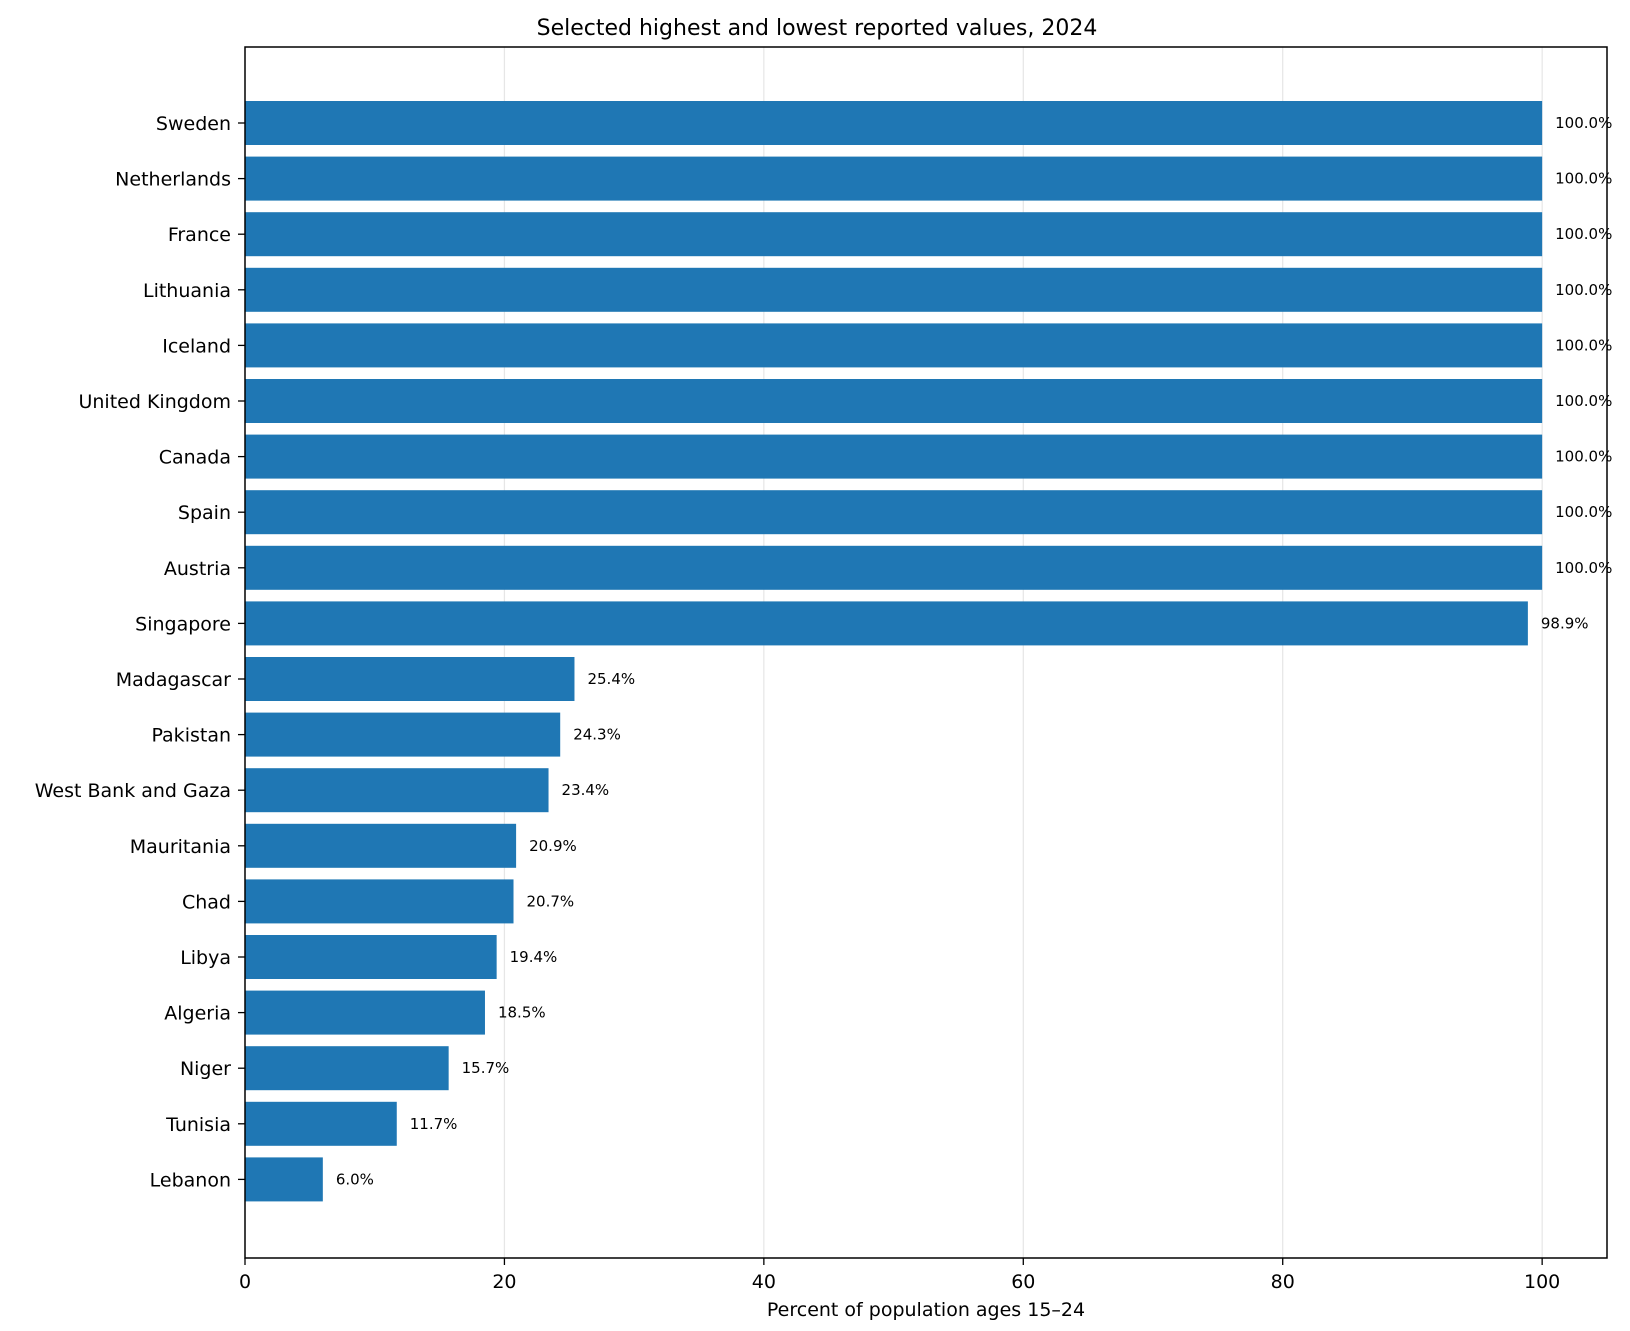 This screenshot has height=1331, width=1630. Describe the element at coordinates (1023, 1282) in the screenshot. I see `x-tick-label: 60` at that location.